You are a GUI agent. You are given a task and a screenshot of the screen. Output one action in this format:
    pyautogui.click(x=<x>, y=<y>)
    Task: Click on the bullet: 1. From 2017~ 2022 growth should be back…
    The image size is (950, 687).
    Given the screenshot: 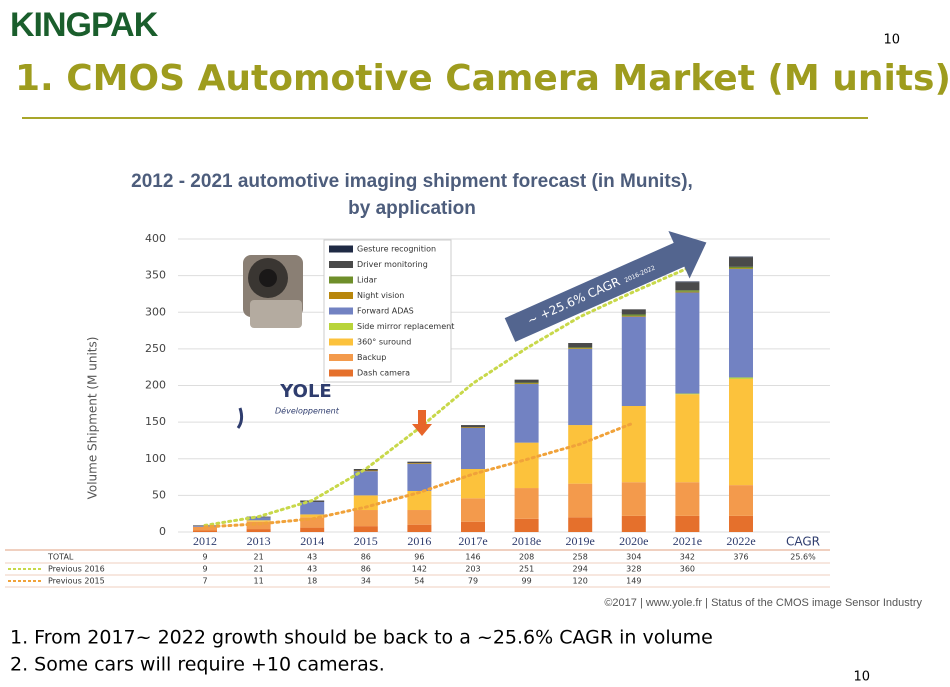 What is the action you would take?
    pyautogui.click(x=361, y=638)
    